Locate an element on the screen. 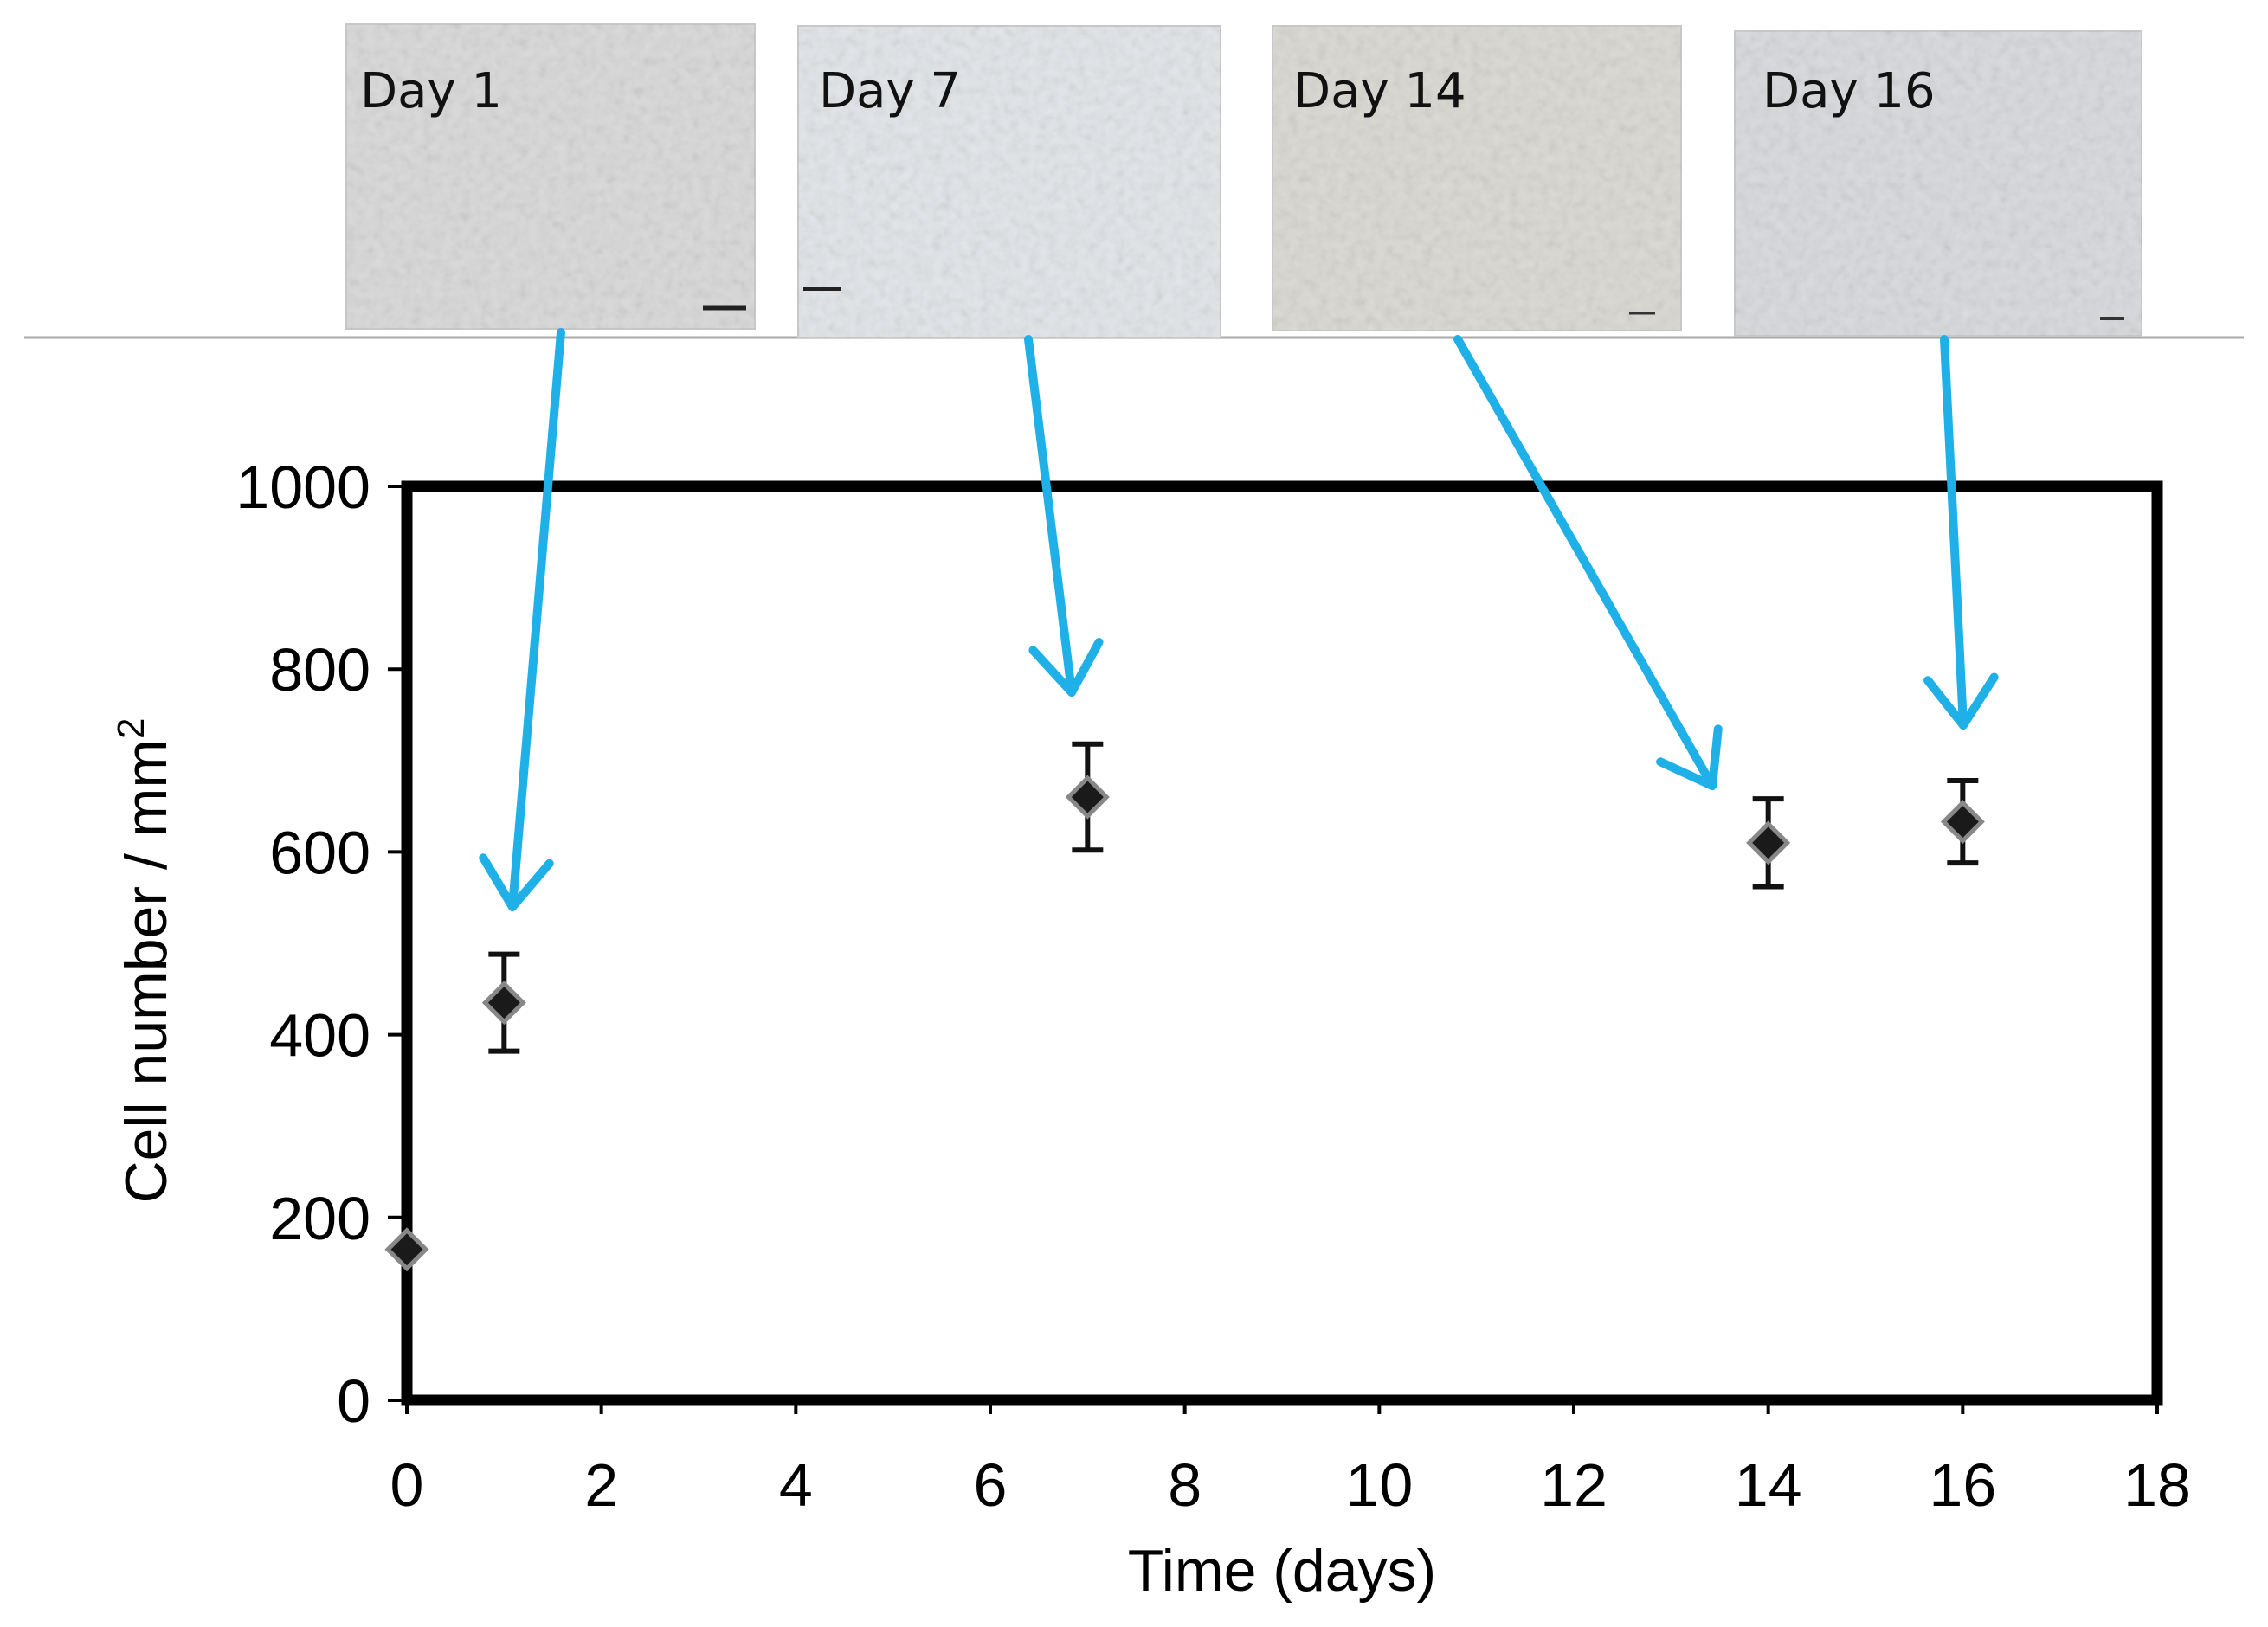 This screenshot has height=1627, width=2268. y-axis-title-text: Cell number / mm is located at coordinates (146, 971).